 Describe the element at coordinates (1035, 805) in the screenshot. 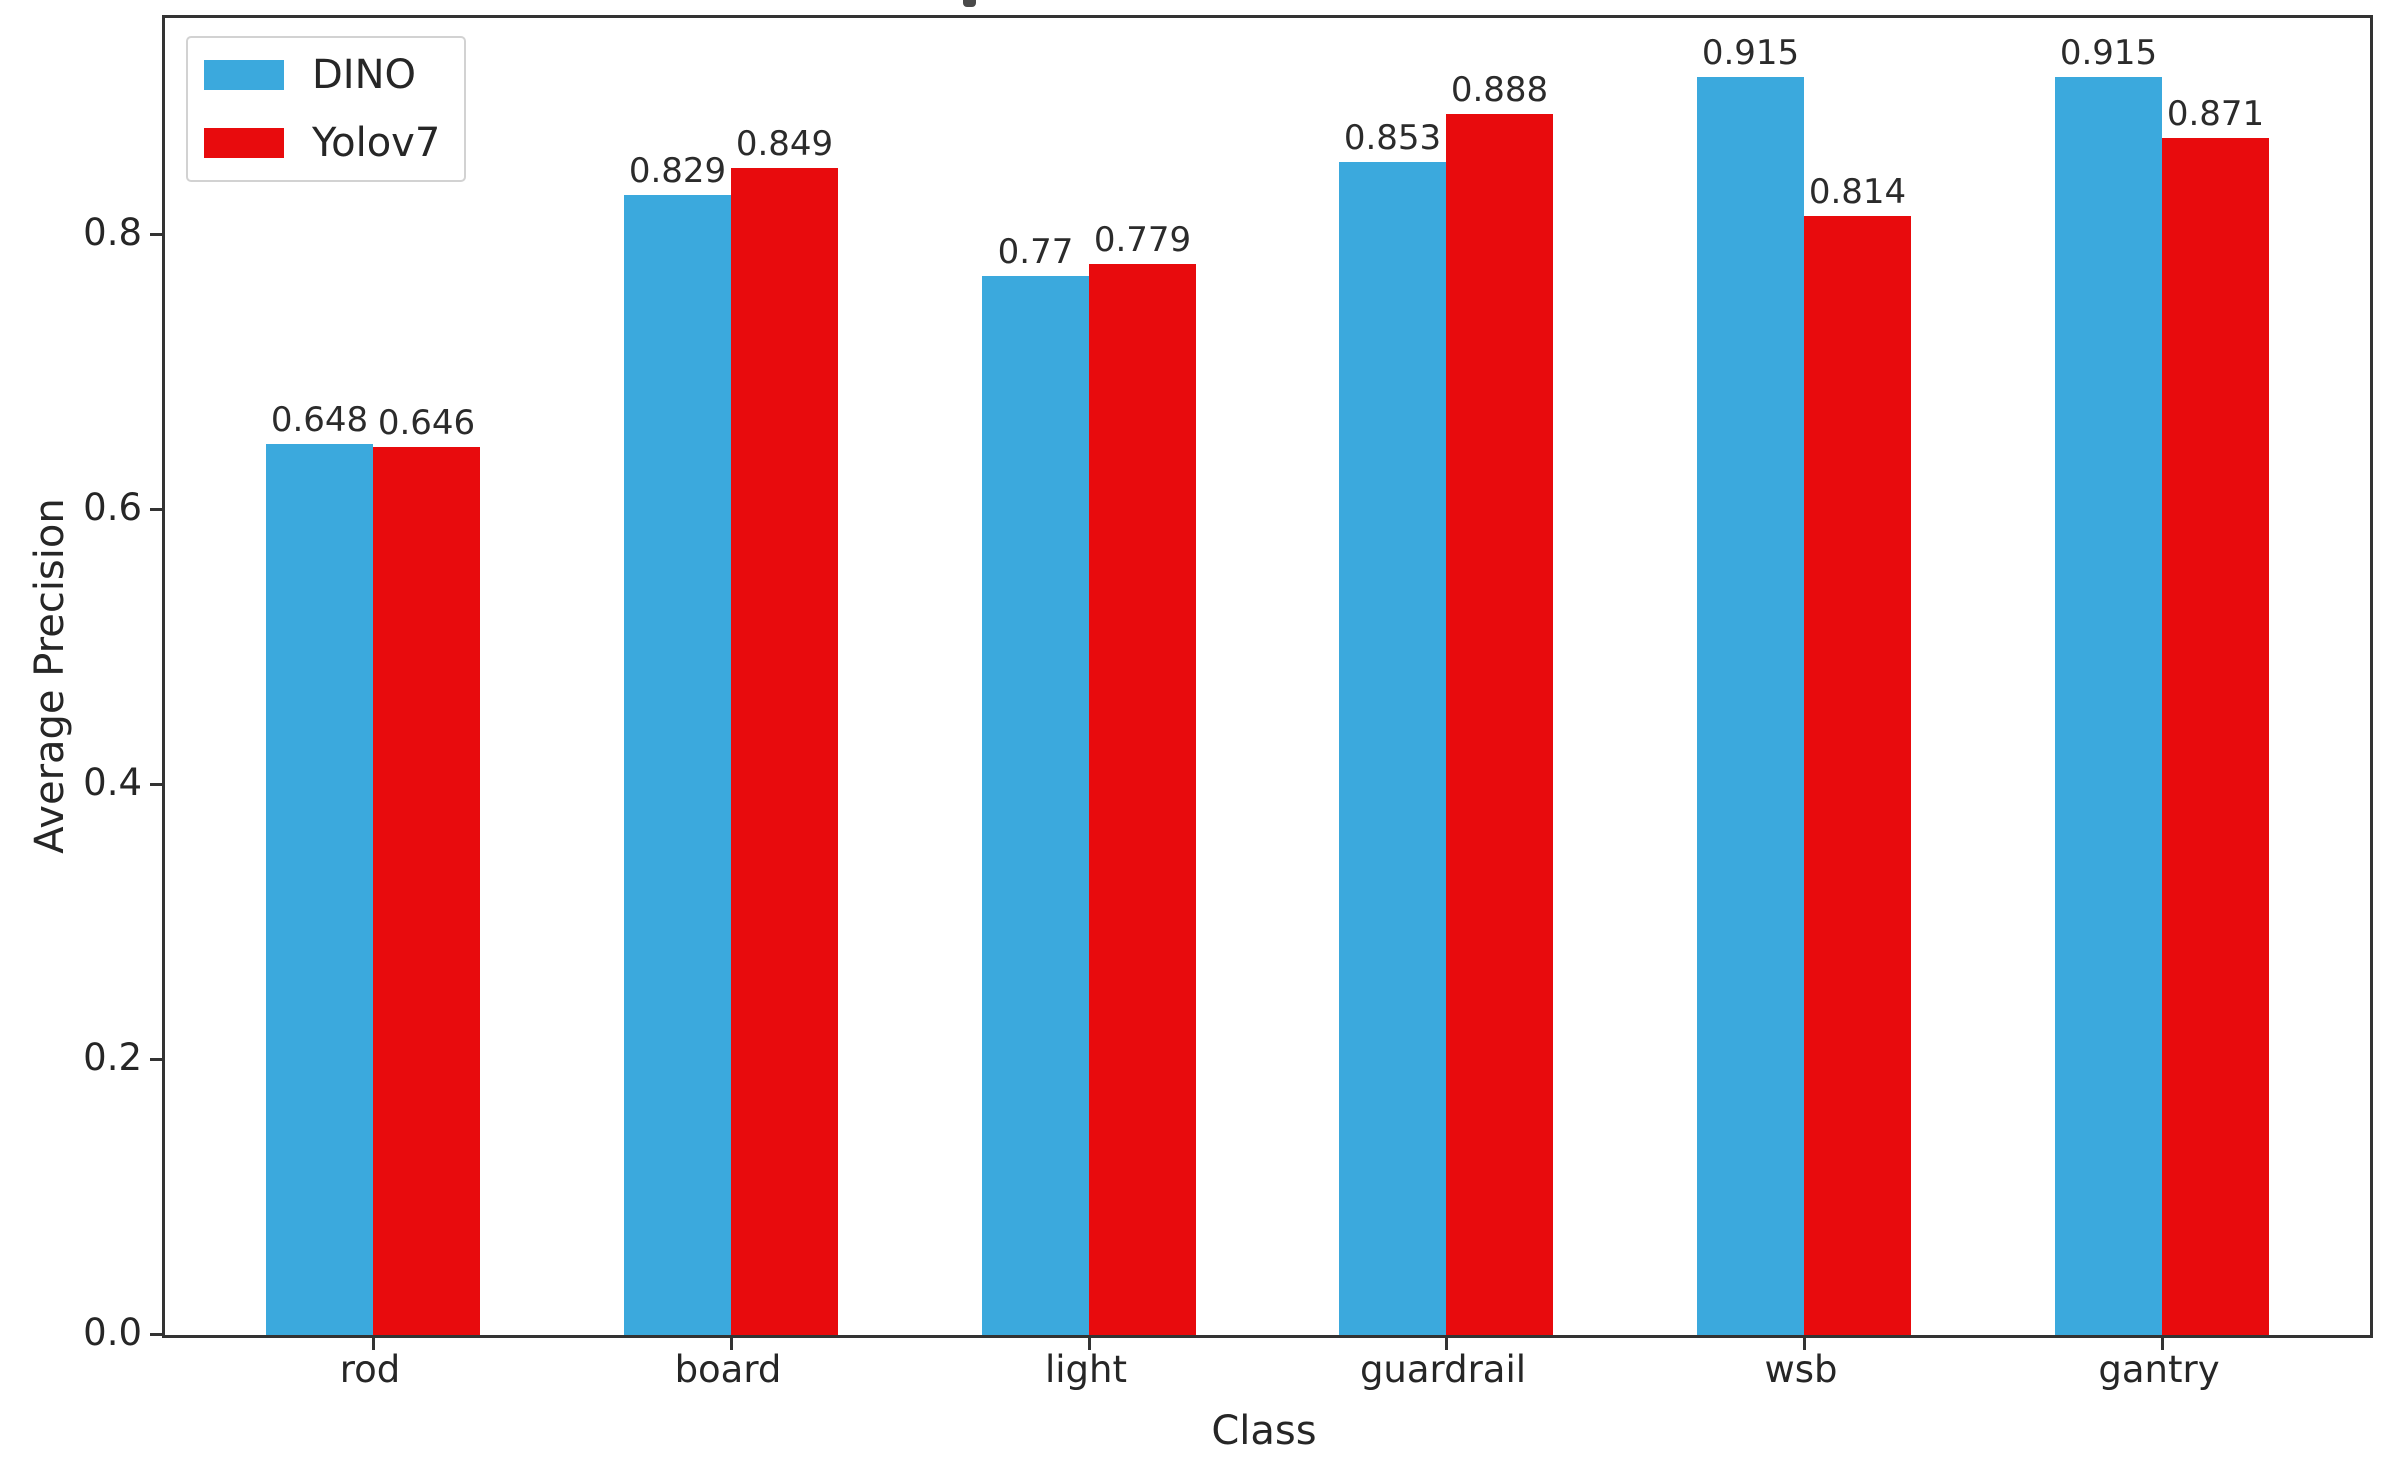

I see `bar-dino-light` at that location.